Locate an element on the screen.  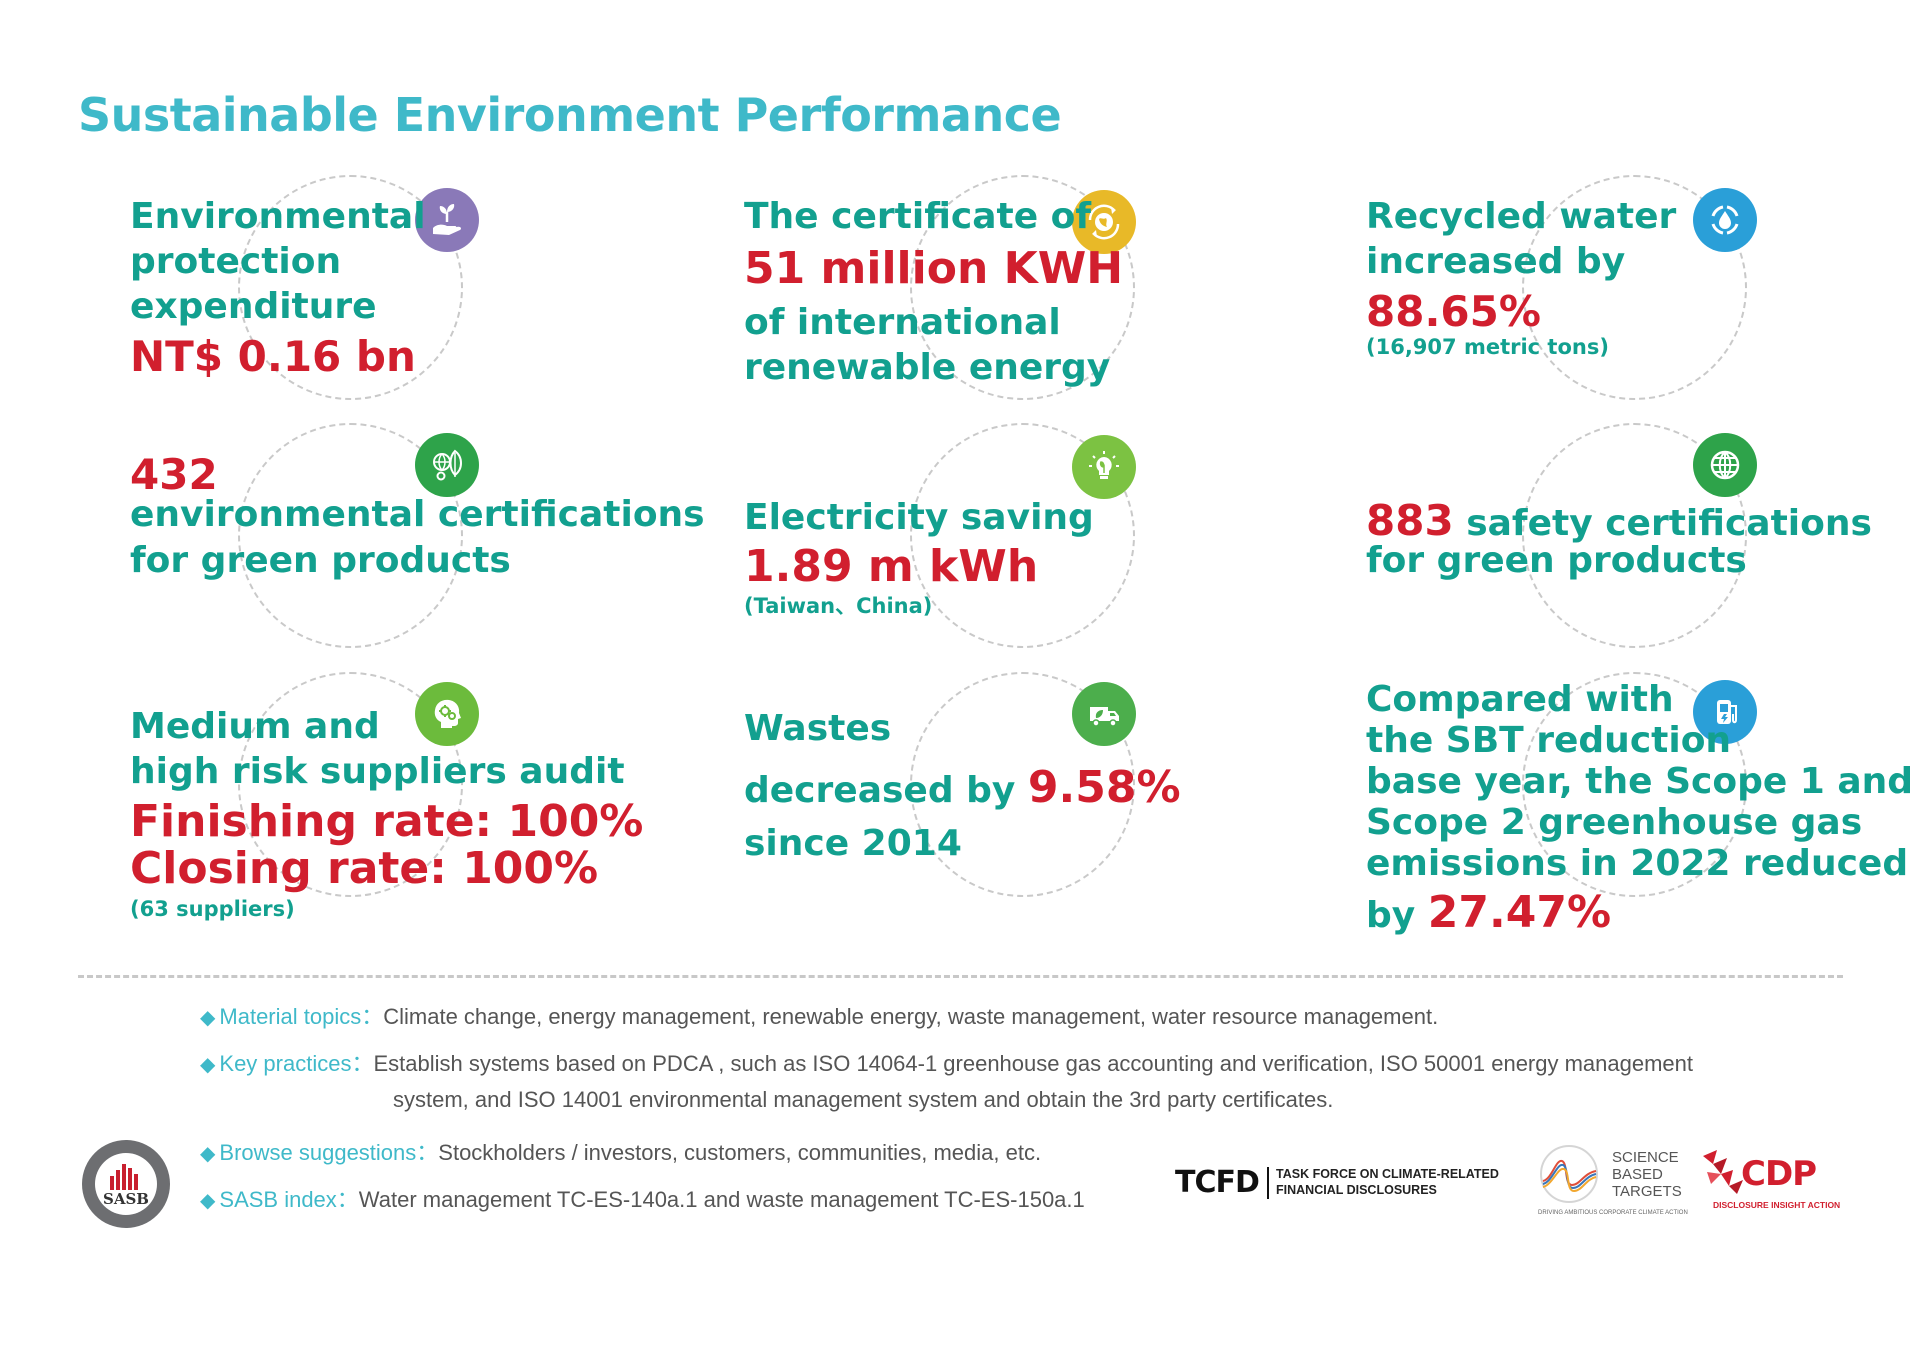
env-certifications-line2: for green products is located at coordinates (320, 560).